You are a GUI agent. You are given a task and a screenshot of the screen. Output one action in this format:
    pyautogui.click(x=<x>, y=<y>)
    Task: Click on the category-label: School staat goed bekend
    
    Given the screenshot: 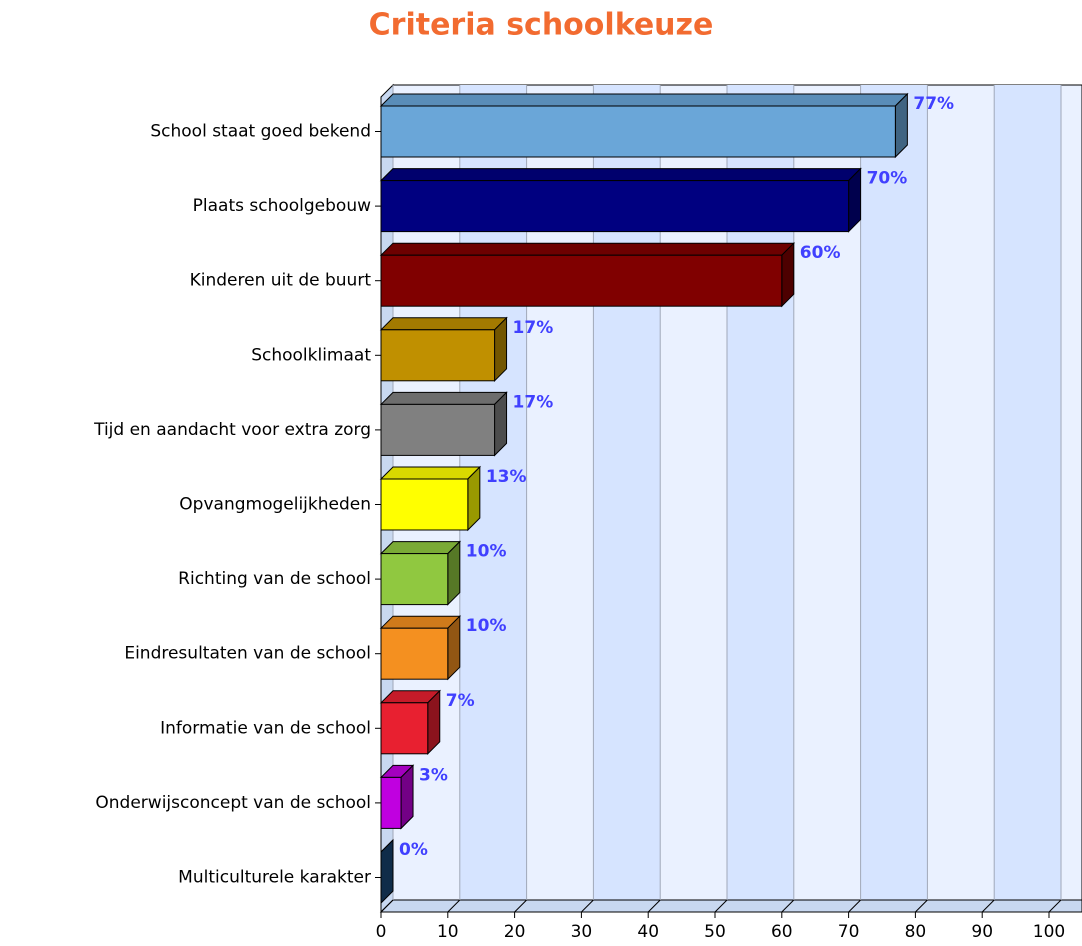 What is the action you would take?
    pyautogui.click(x=260, y=132)
    